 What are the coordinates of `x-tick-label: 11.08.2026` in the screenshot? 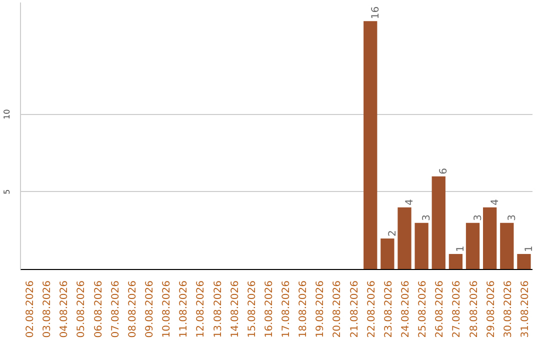 It's located at (184, 309).